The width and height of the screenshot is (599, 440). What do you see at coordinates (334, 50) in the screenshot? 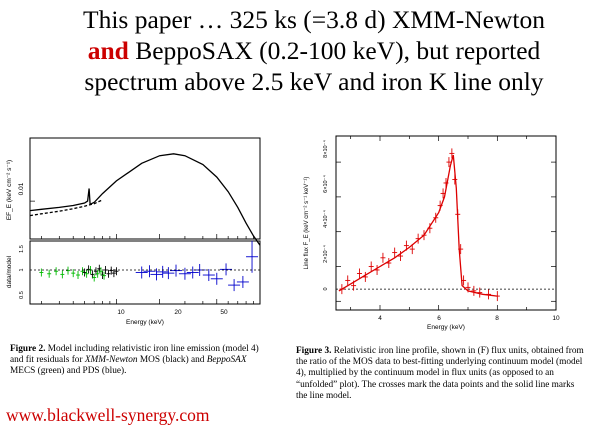
I see `title-line-2-rest: BeppoSAX (0.2-100 keV), but reported` at bounding box center [334, 50].